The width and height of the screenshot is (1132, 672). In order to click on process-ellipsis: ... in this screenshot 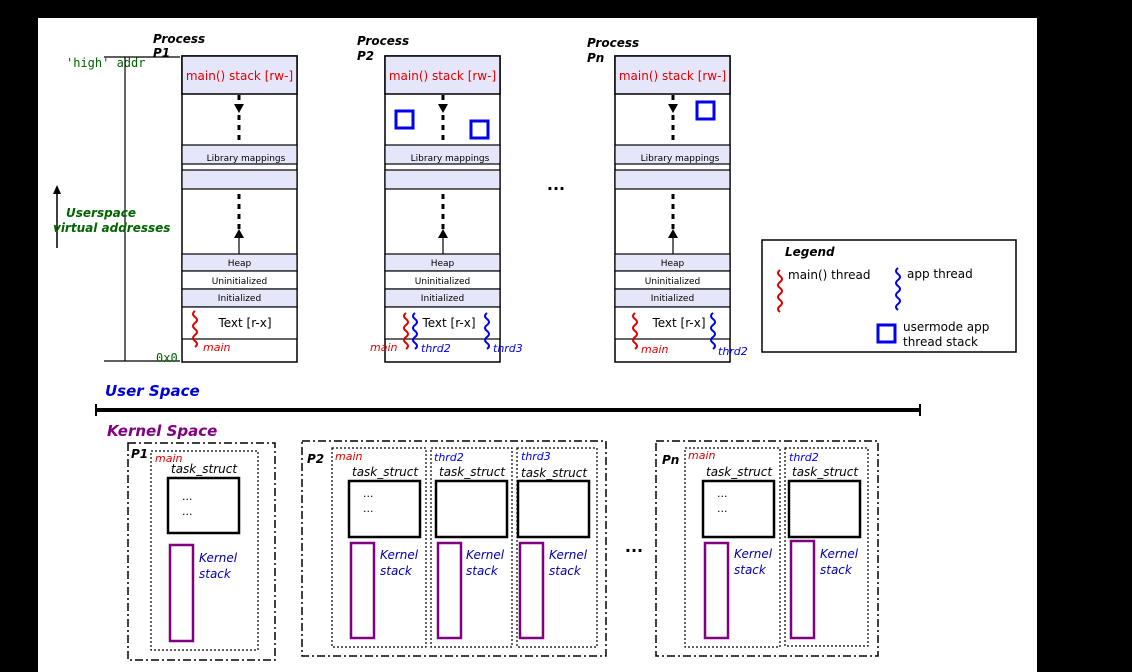, I will do `click(556, 184)`.